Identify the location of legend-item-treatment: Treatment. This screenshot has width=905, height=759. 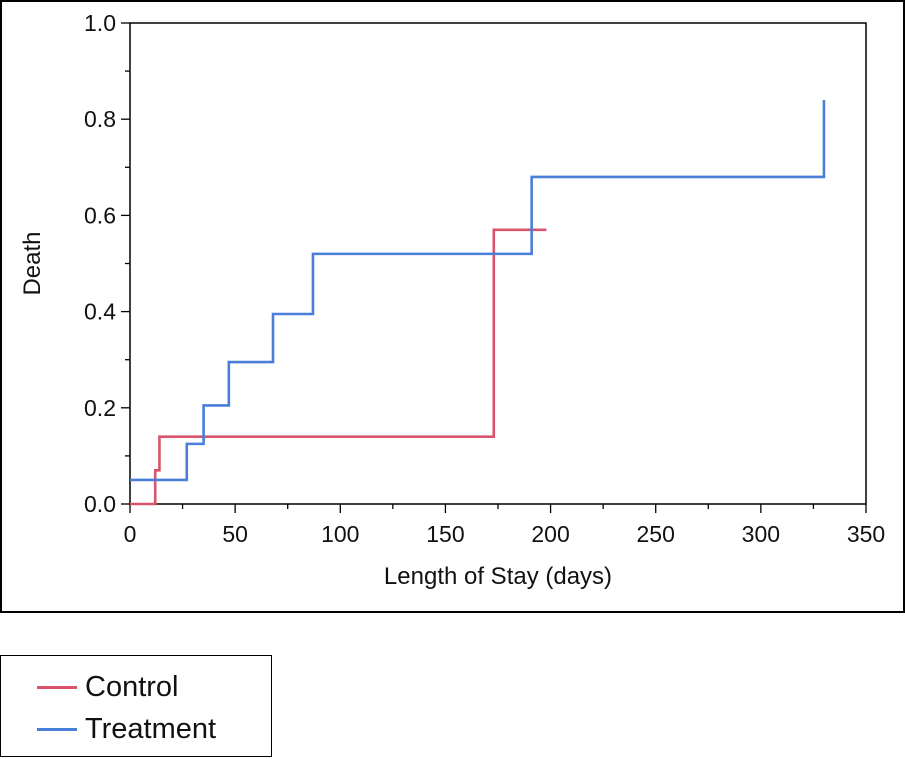
(126, 729).